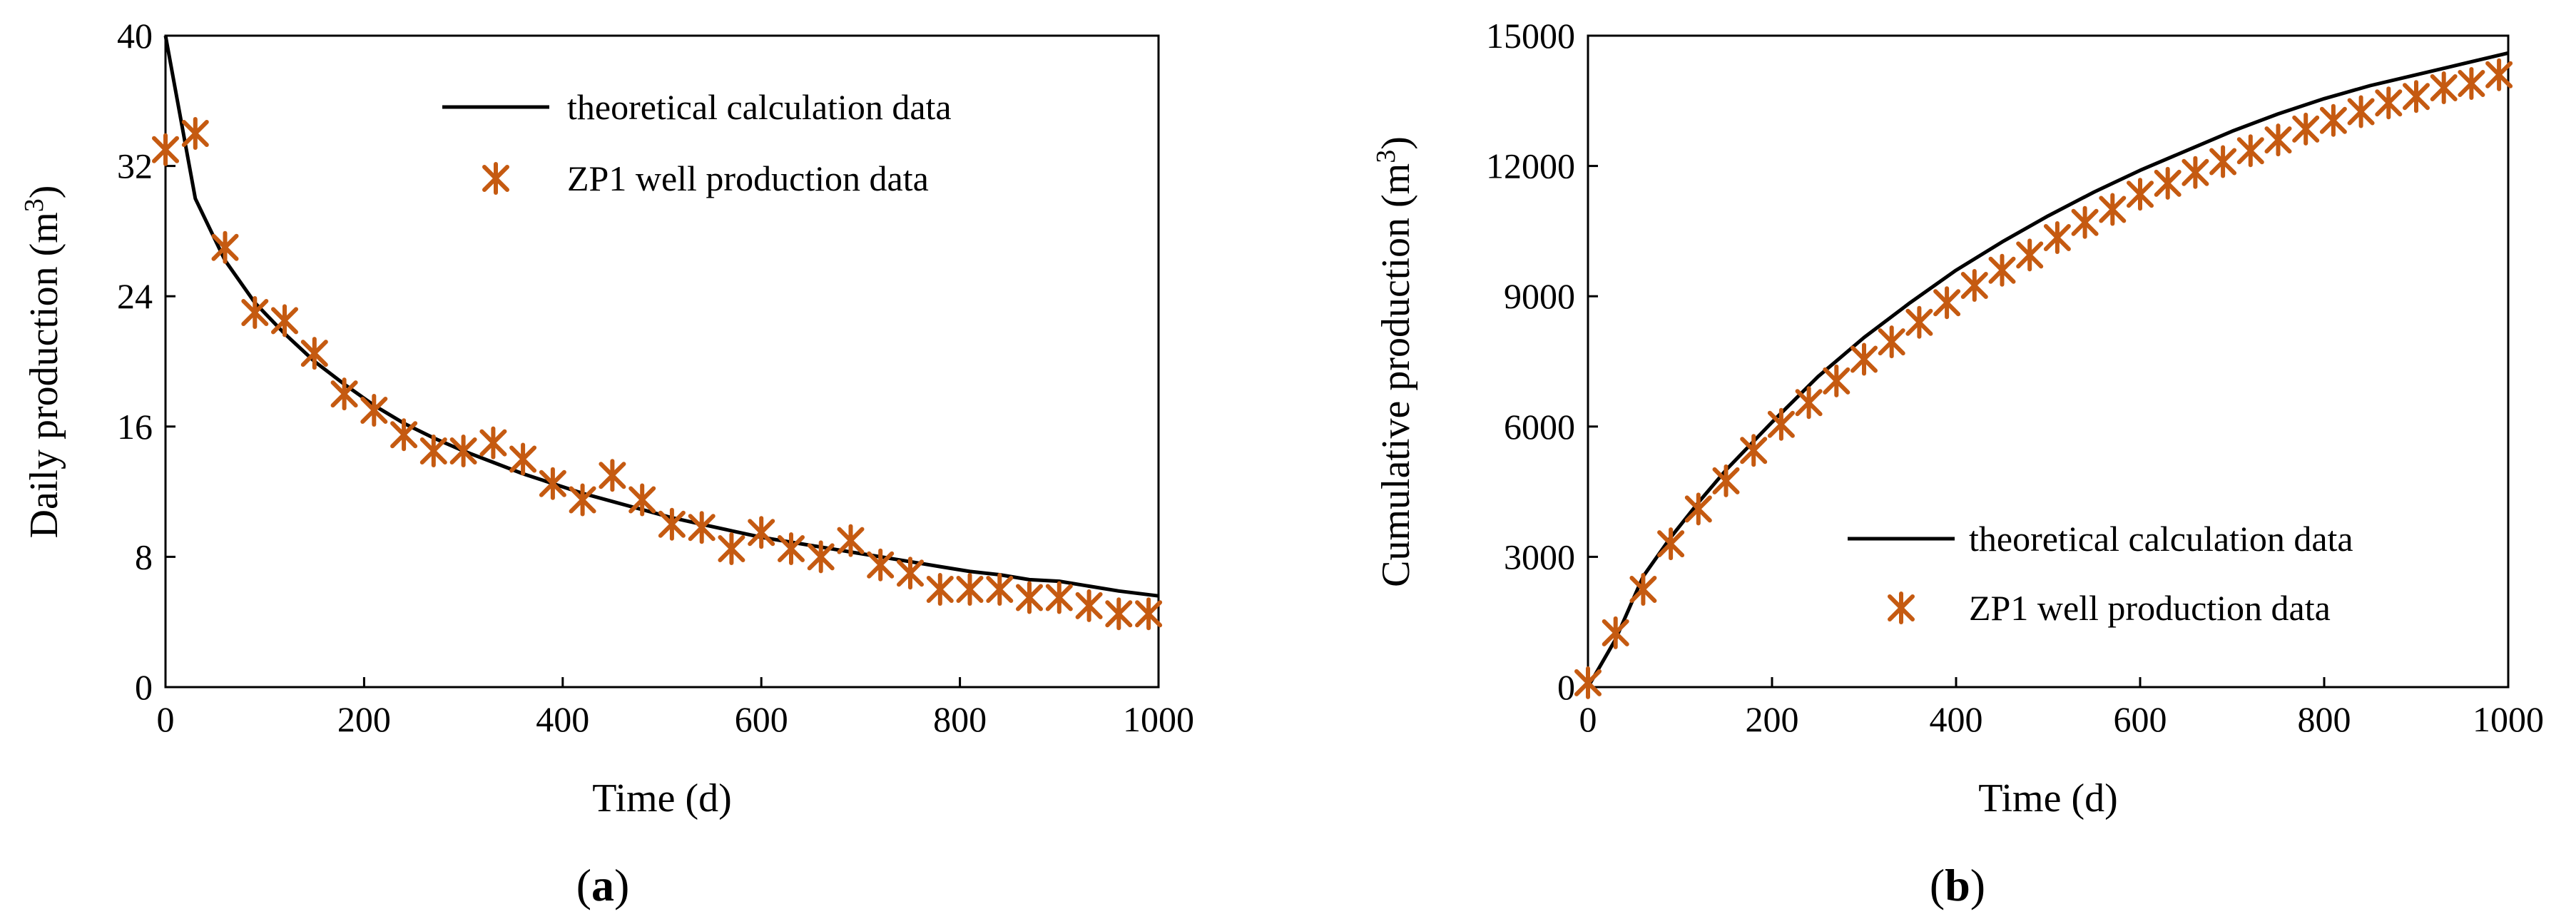  I want to click on x-tick-label-a-0: 0, so click(166, 719).